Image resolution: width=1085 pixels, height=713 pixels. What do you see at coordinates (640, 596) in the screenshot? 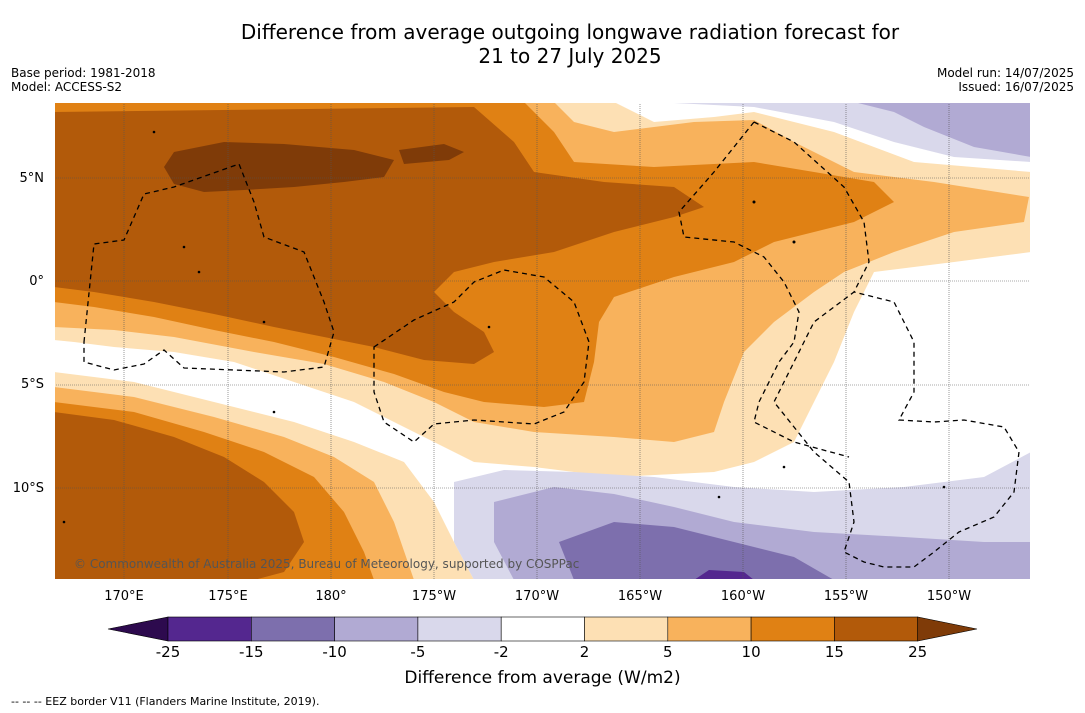
I see `lon-label-165w: 165°W` at bounding box center [640, 596].